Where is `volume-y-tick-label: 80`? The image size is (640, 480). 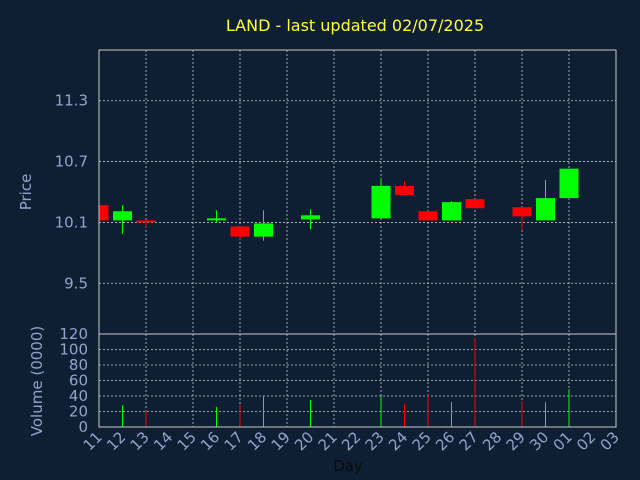 volume-y-tick-label: 80 is located at coordinates (78, 365).